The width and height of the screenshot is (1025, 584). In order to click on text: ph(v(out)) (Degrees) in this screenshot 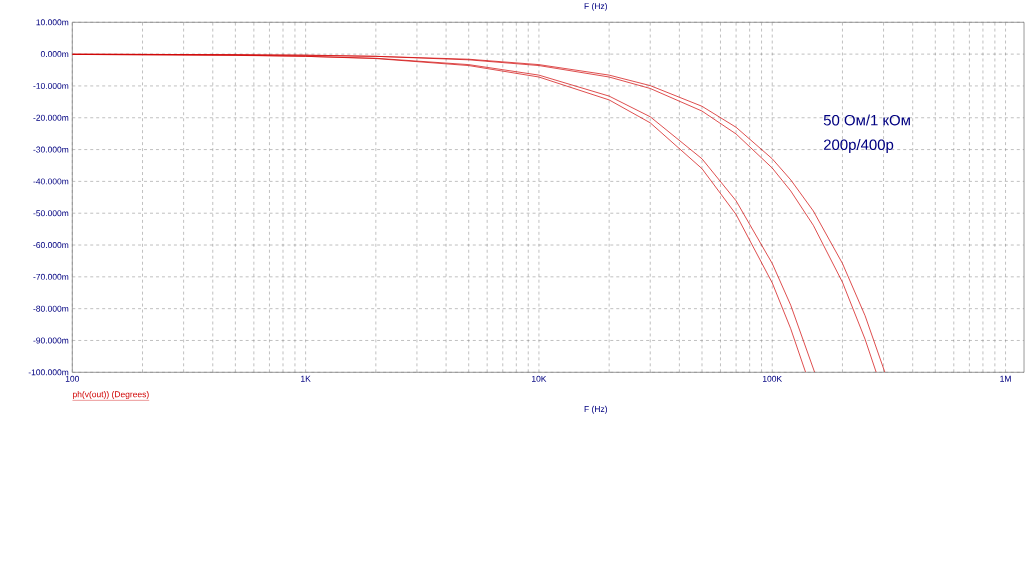, I will do `click(111, 395)`.